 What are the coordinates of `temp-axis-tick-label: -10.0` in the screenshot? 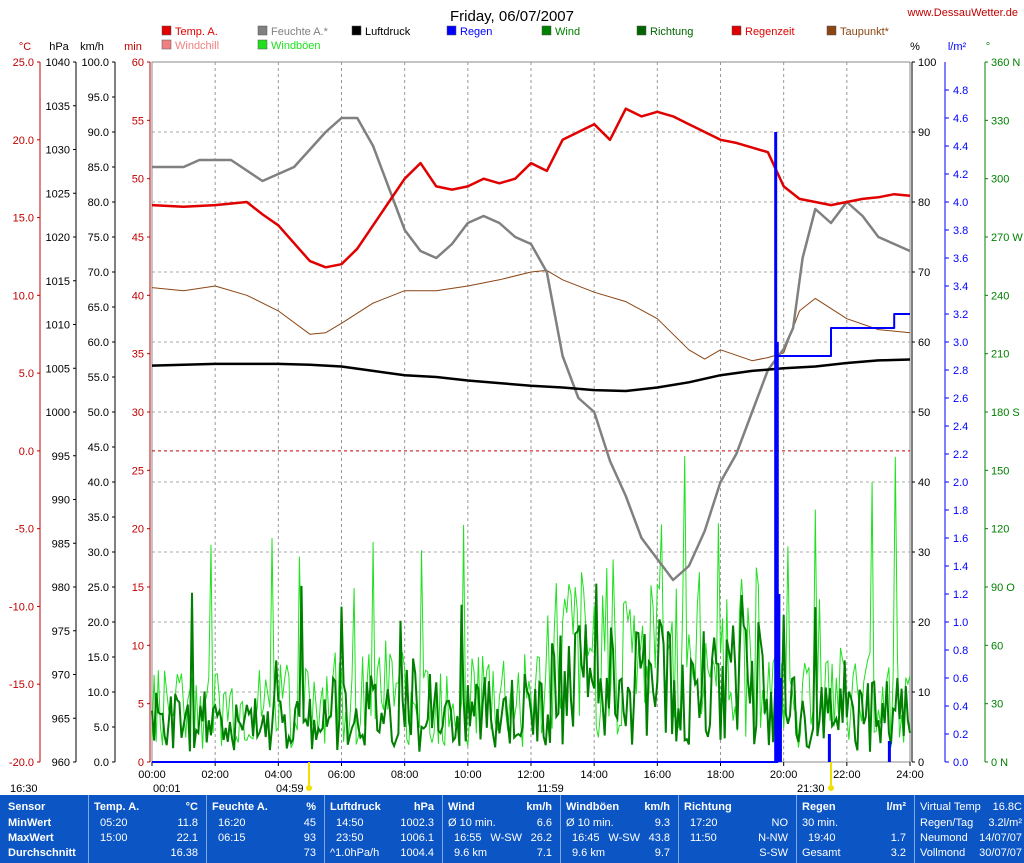 It's located at (21, 607).